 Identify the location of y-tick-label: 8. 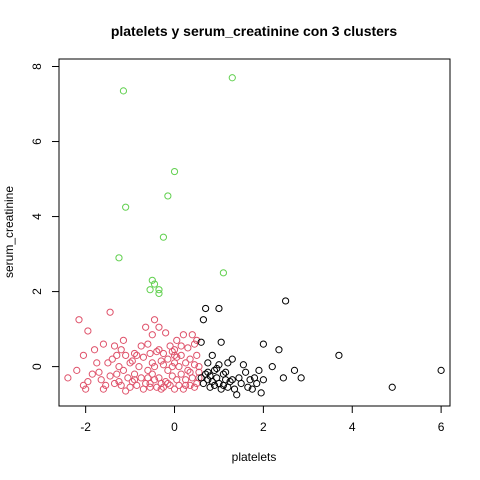
(37, 66).